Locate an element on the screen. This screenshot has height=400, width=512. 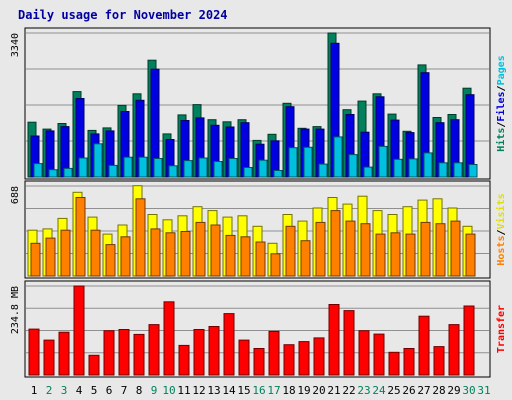
x-tick-label-day-25: 25 is located at coordinates (393, 390).